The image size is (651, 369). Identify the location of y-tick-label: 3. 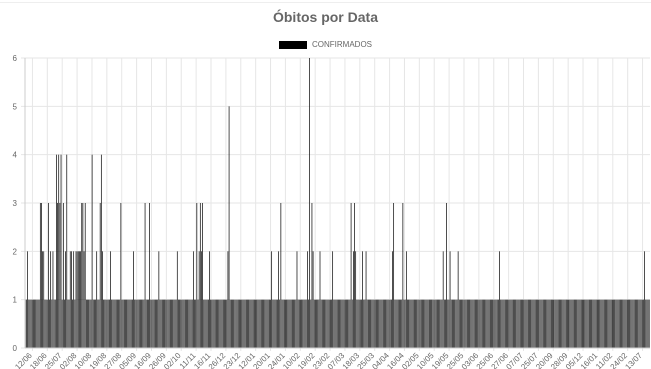
(15, 203).